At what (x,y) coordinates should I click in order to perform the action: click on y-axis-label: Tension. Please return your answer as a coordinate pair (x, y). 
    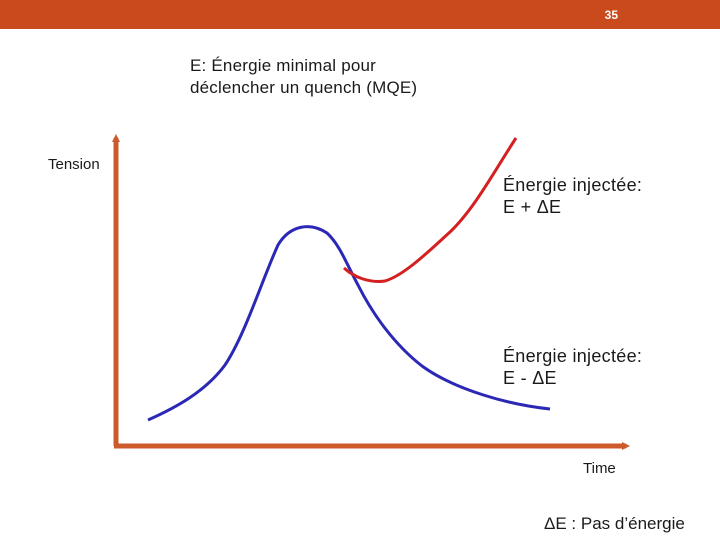
    Looking at the image, I should click on (74, 164).